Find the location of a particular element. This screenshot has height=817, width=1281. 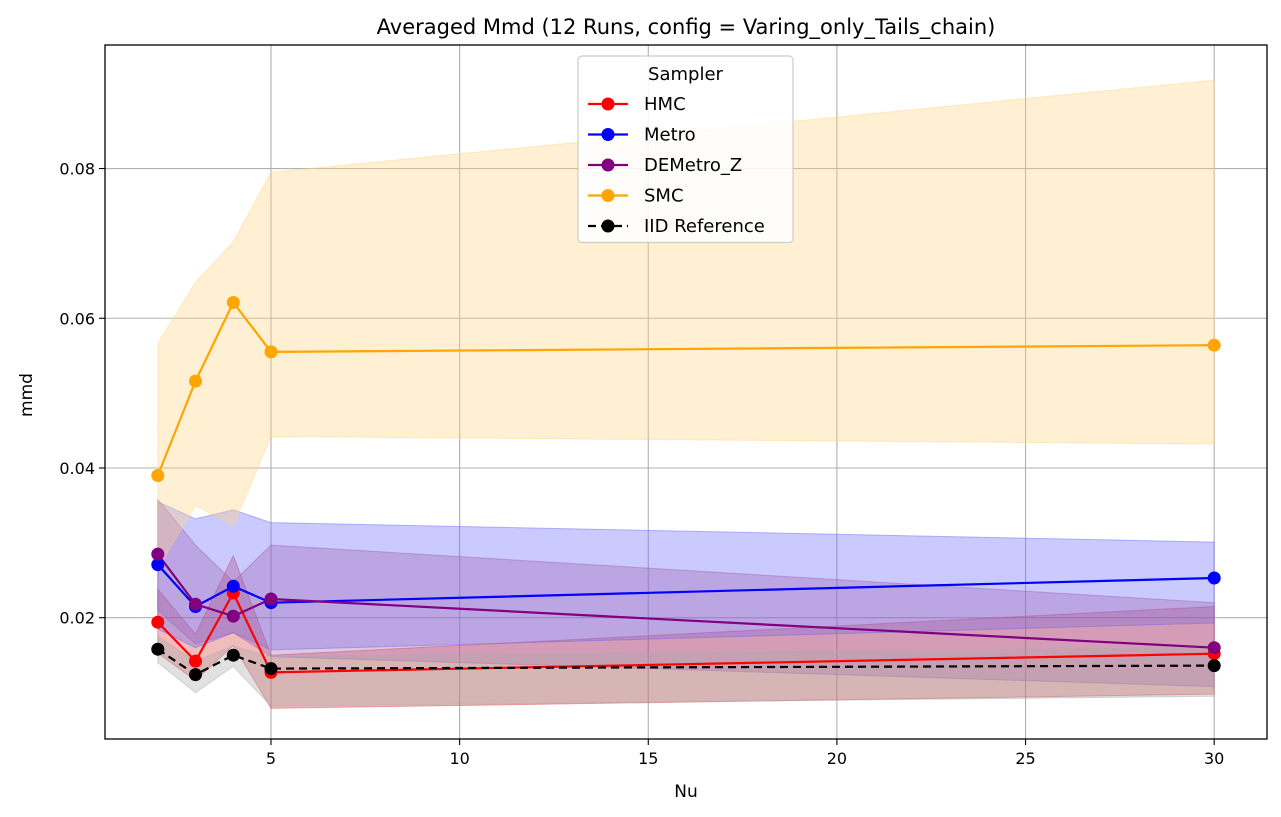

x-axis-label: Nu is located at coordinates (686, 792).